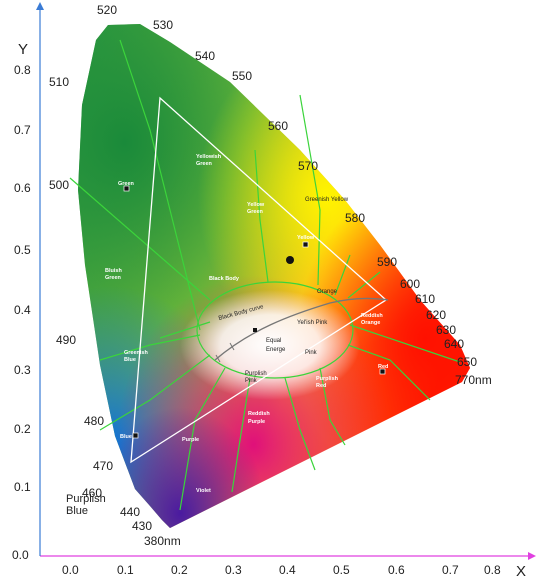  What do you see at coordinates (473, 380) in the screenshot?
I see `wavelength-label: 770nm` at bounding box center [473, 380].